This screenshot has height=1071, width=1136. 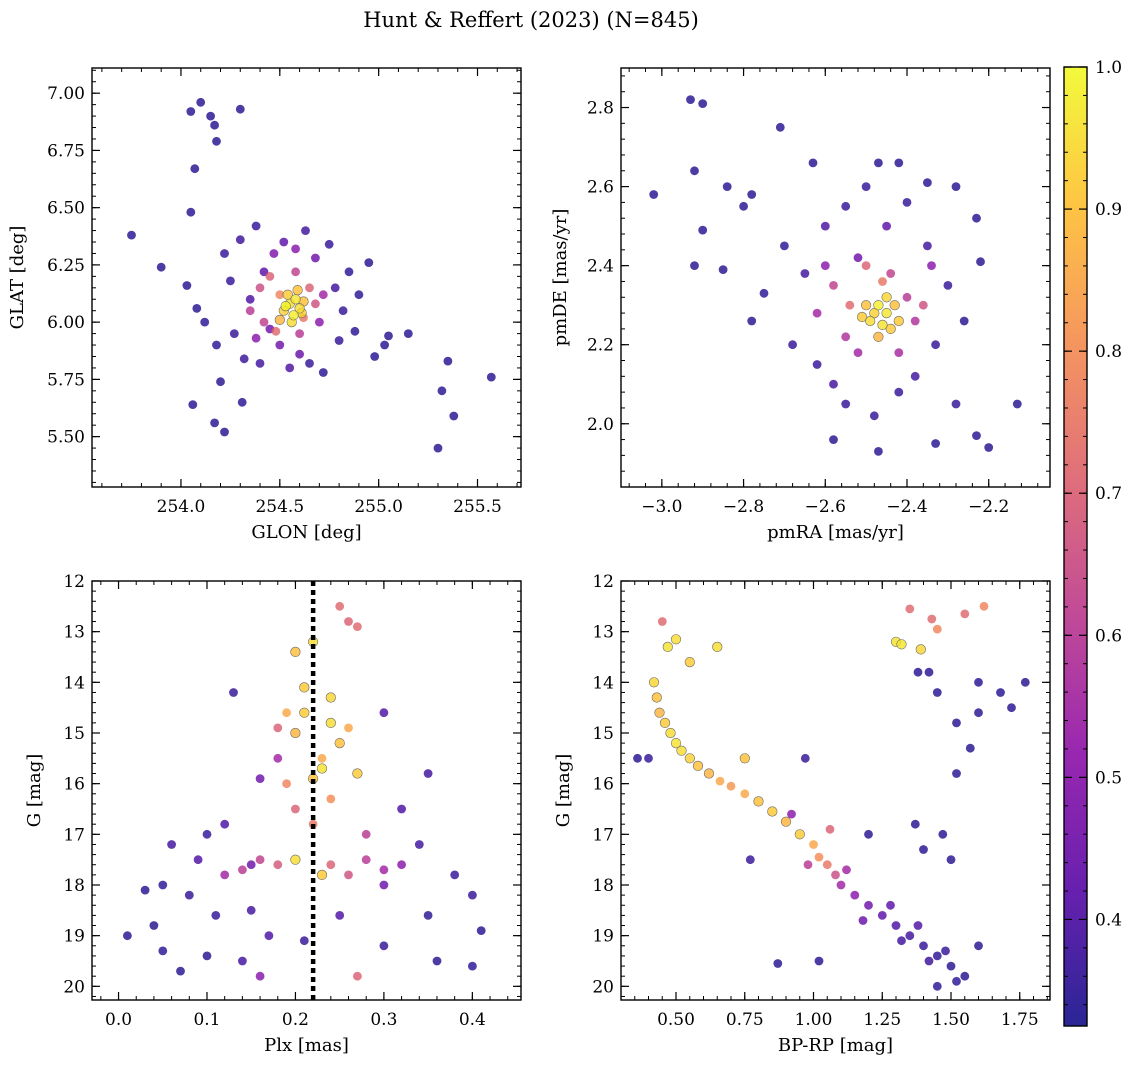 What do you see at coordinates (295, 1020) in the screenshot?
I see `x-tick-label: 0.2` at bounding box center [295, 1020].